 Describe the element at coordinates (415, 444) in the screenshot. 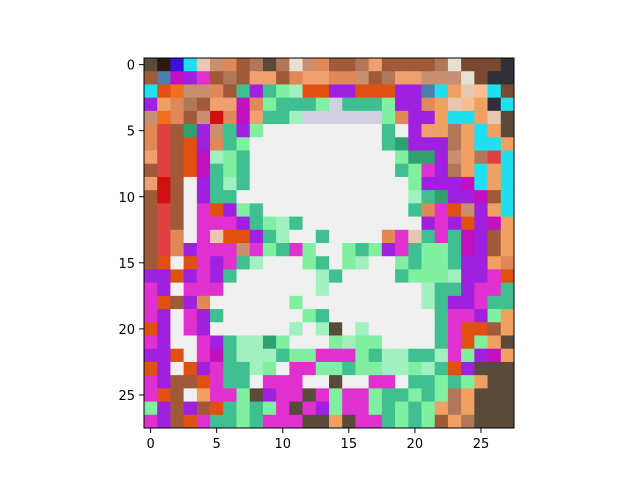

I see `x-tick-label: 20` at that location.